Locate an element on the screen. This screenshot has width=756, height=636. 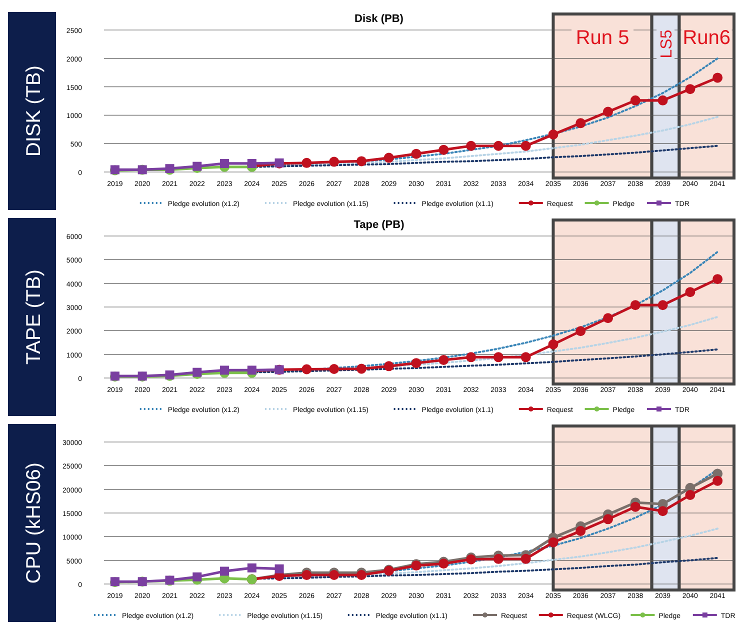
y-axis-title: TAPE (TB) is located at coordinates (34, 317).